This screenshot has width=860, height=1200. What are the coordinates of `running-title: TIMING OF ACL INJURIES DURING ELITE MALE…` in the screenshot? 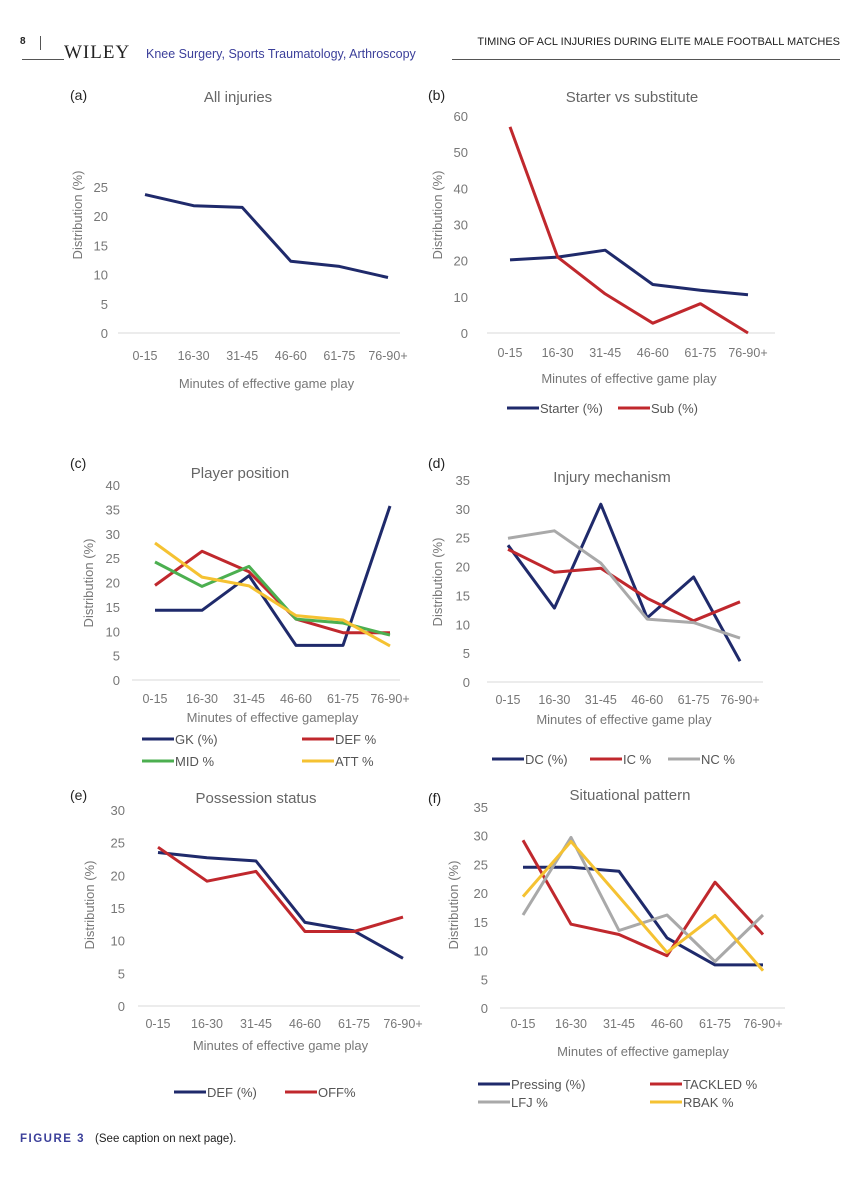 It's located at (658, 42).